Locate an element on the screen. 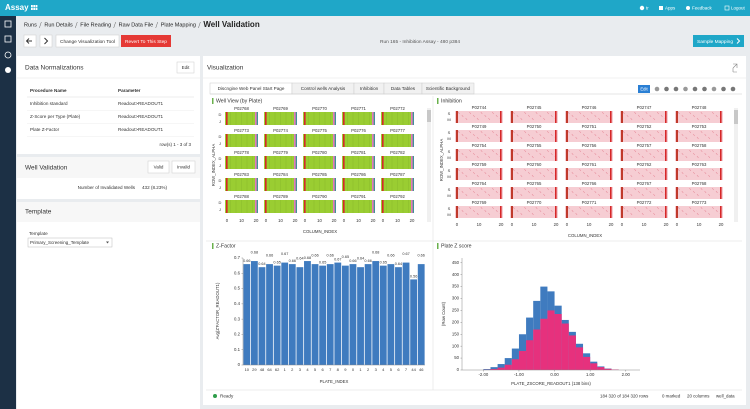 The width and height of the screenshot is (750, 409). invalid-button is located at coordinates (183, 167).